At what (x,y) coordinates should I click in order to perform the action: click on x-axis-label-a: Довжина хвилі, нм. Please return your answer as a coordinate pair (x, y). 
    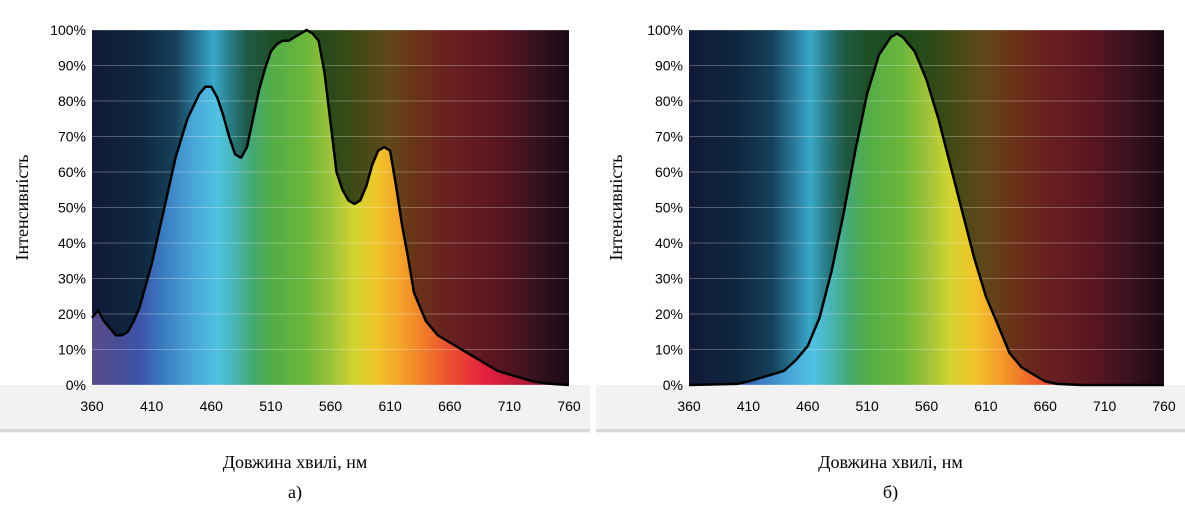
    Looking at the image, I should click on (295, 462).